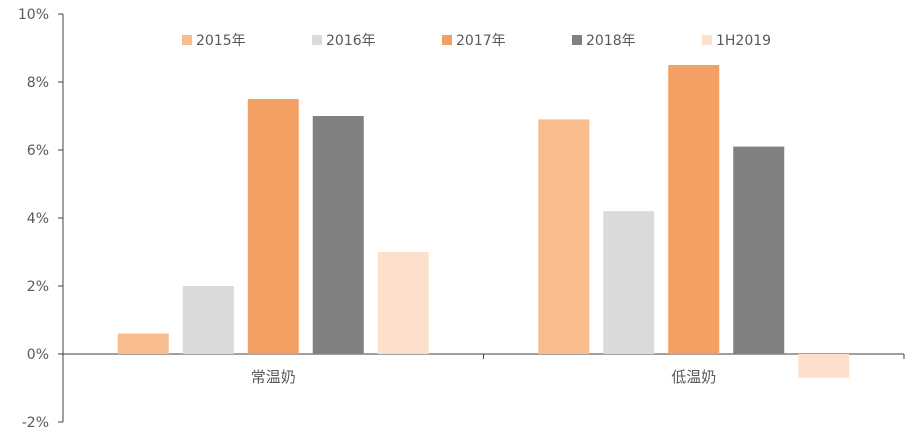 Image resolution: width=914 pixels, height=433 pixels. I want to click on legend-label: 2017年, so click(481, 41).